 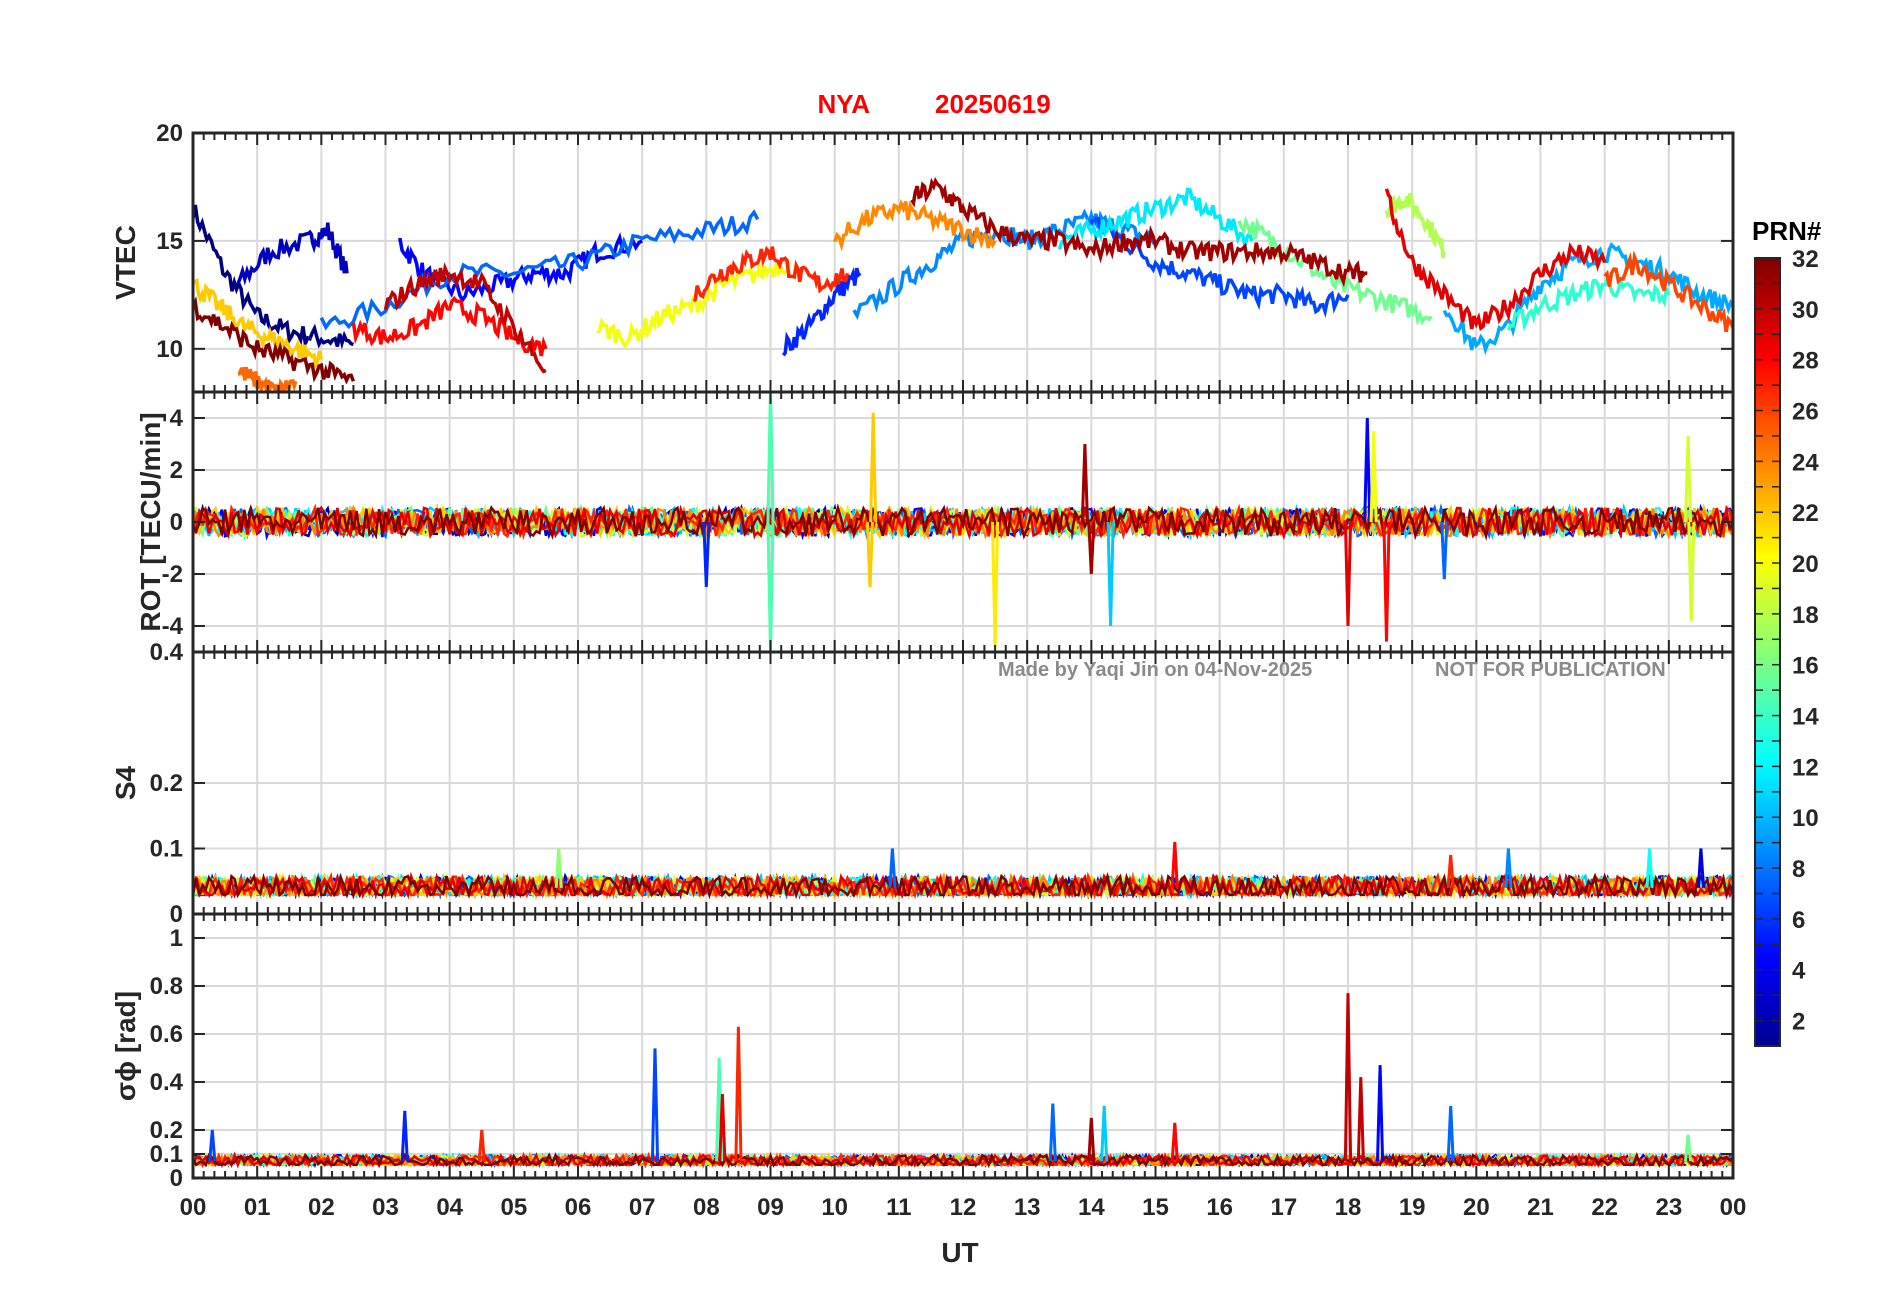 What do you see at coordinates (993, 104) in the screenshot?
I see `chart-title-date: 20250619` at bounding box center [993, 104].